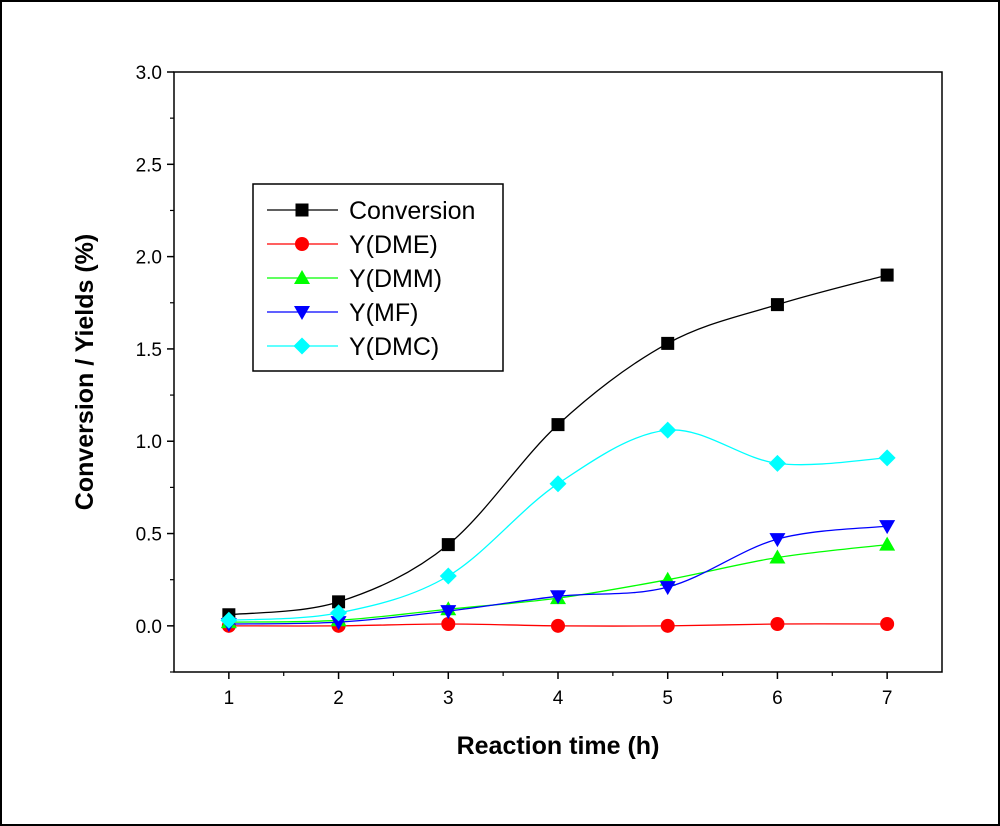  What do you see at coordinates (149, 535) in the screenshot?
I see `y-tick-label: 0.5` at bounding box center [149, 535].